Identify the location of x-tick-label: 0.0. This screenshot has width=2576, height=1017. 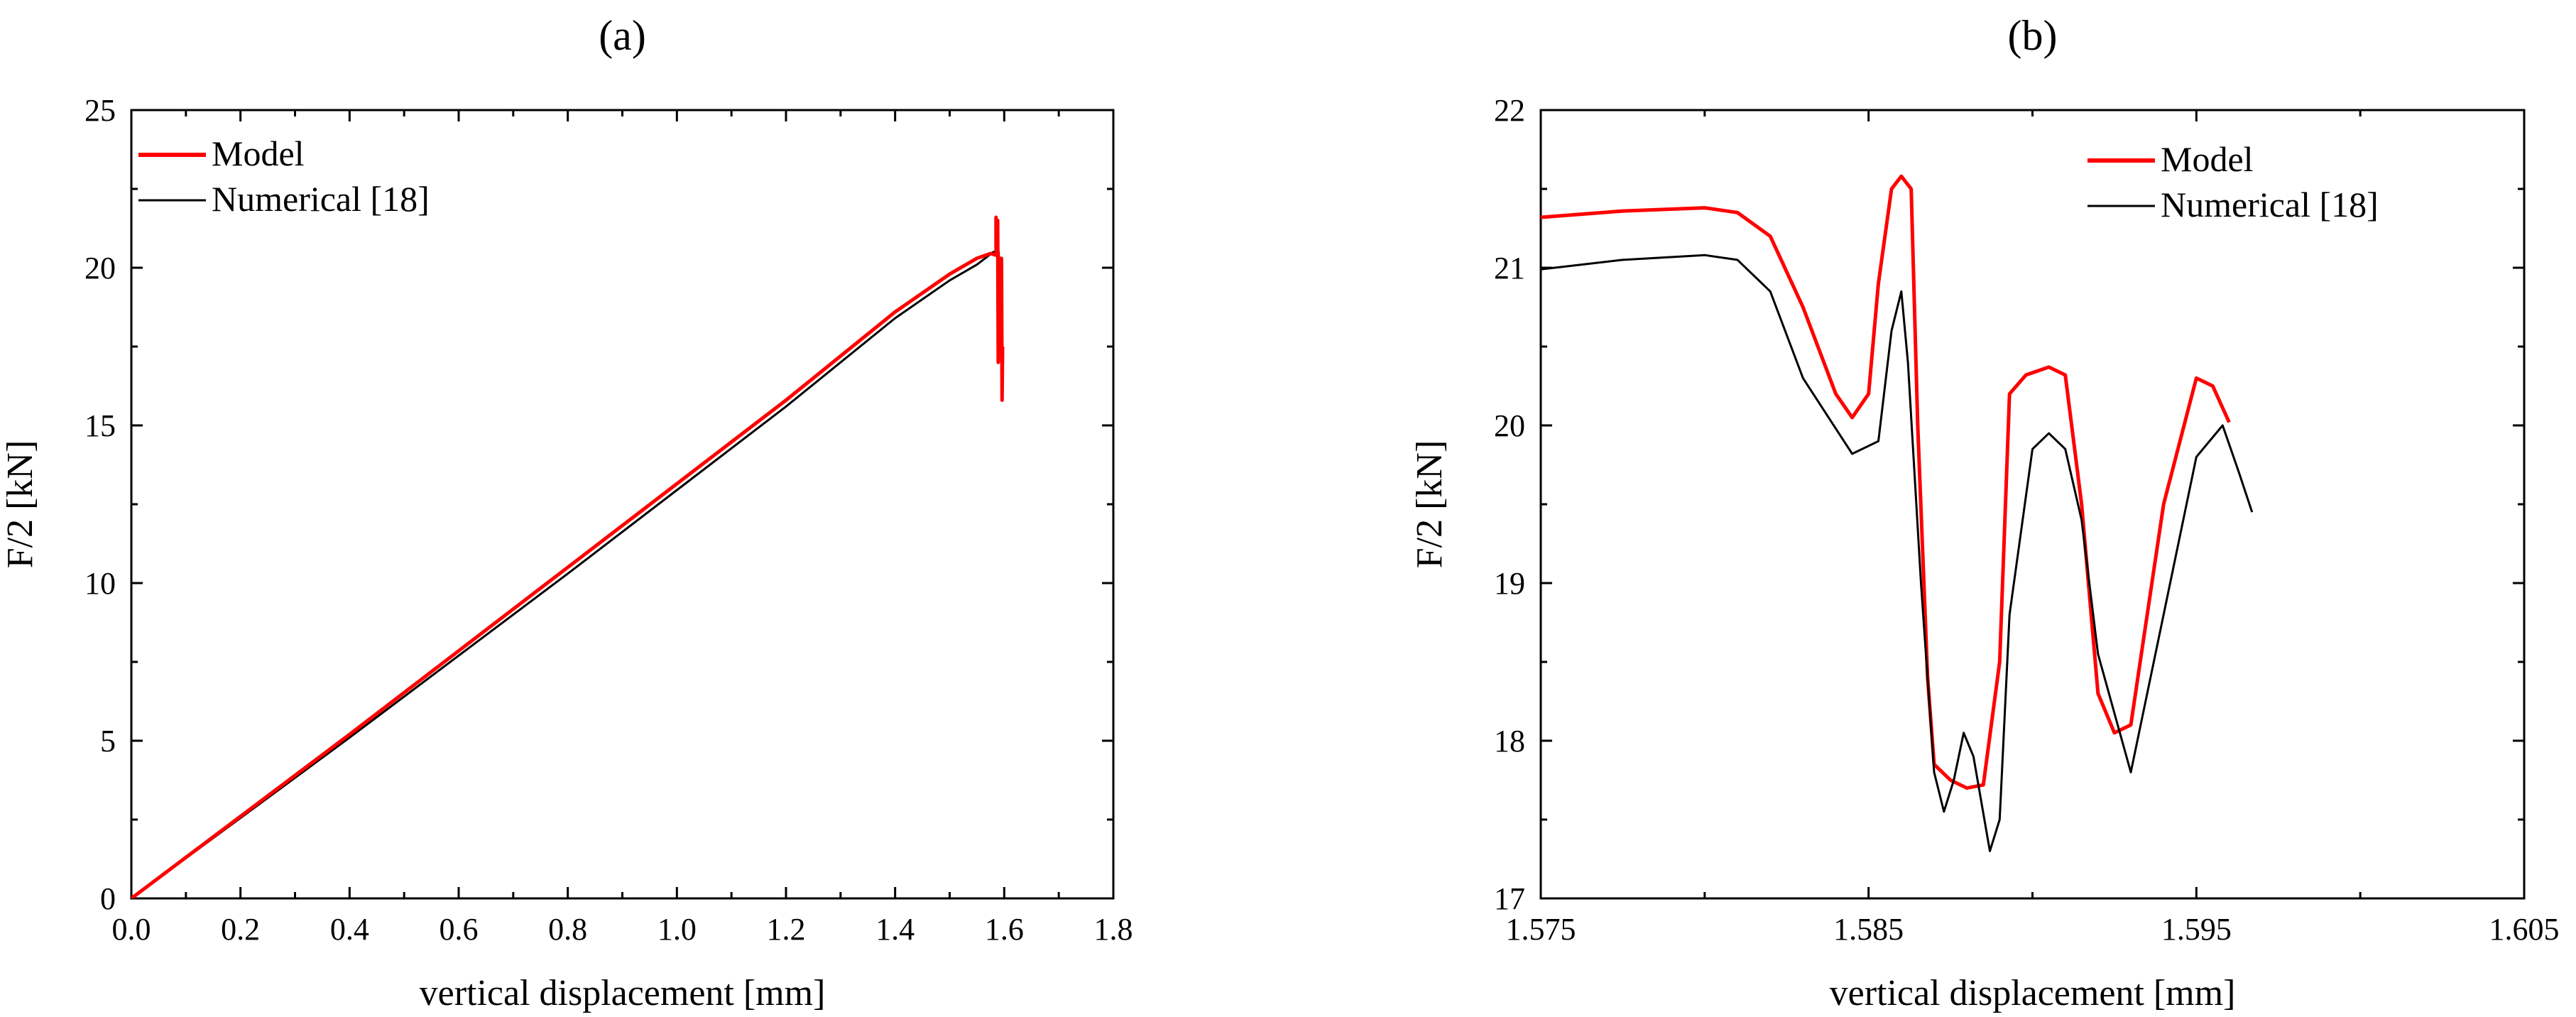
(131, 929).